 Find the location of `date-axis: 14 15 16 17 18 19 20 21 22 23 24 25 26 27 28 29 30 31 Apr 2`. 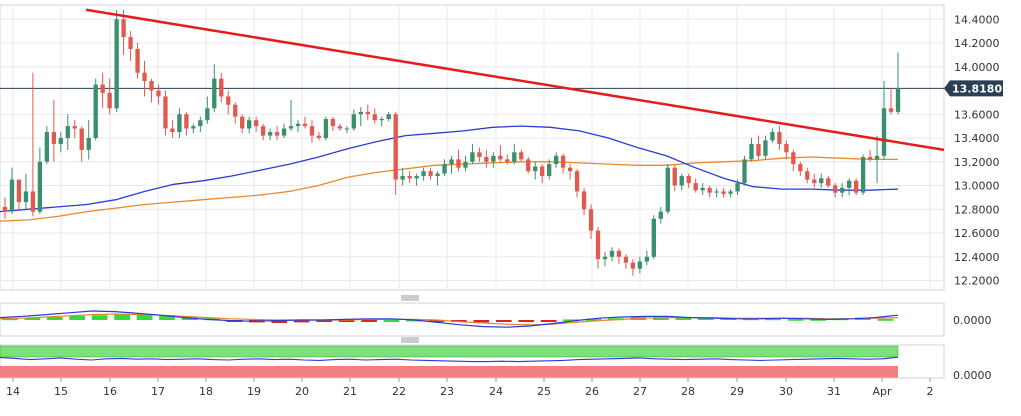

date-axis: 14 15 16 17 18 19 20 21 22 23 24 25 26 27 28 29 30 31 Apr 2 is located at coordinates (470, 388).